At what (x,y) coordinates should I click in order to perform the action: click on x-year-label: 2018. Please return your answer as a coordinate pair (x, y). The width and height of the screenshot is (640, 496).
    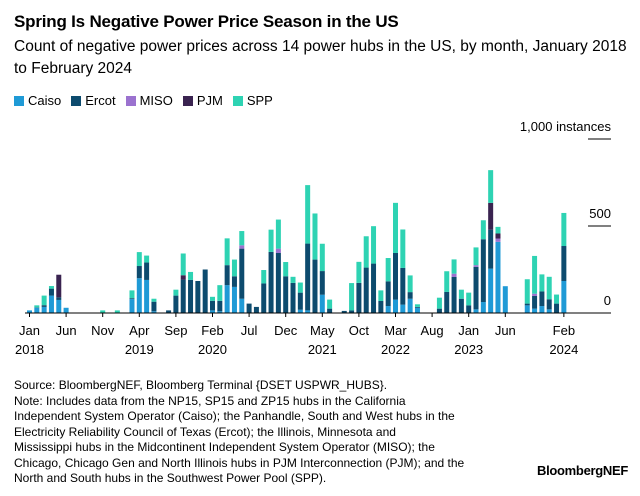
    Looking at the image, I should click on (29, 349).